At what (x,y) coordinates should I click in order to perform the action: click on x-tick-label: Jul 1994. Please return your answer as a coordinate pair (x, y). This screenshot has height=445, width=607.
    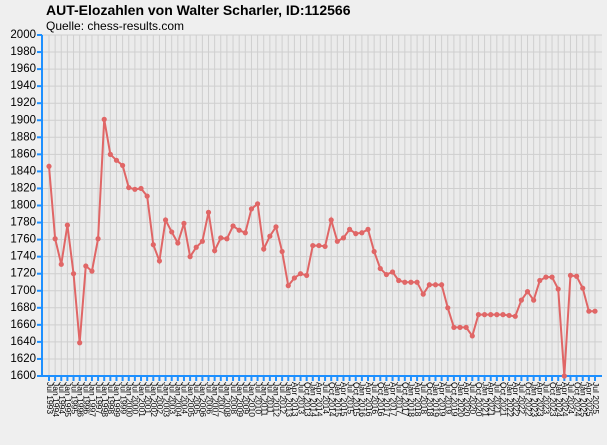
    Looking at the image, I should click on (62, 398).